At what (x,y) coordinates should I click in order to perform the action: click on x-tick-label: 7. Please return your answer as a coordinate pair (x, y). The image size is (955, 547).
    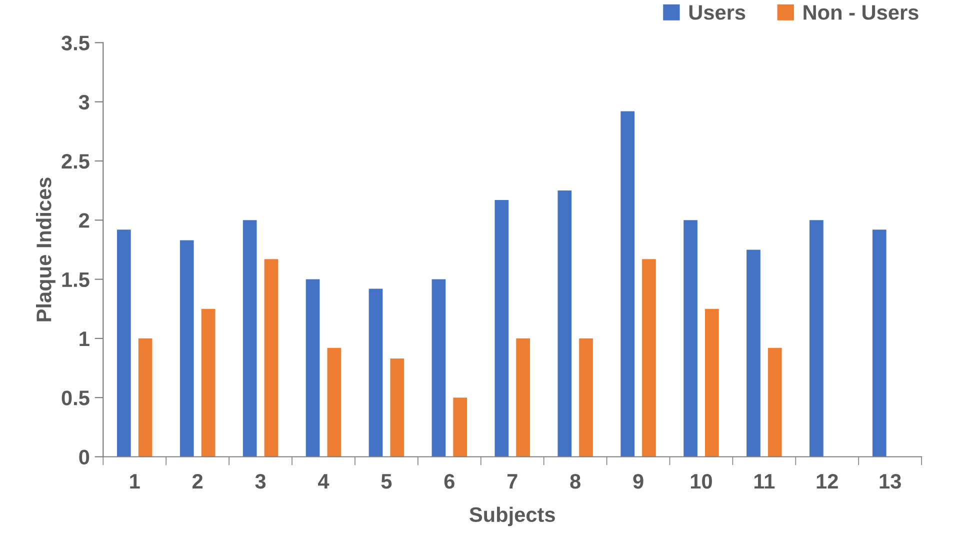
    Looking at the image, I should click on (512, 481).